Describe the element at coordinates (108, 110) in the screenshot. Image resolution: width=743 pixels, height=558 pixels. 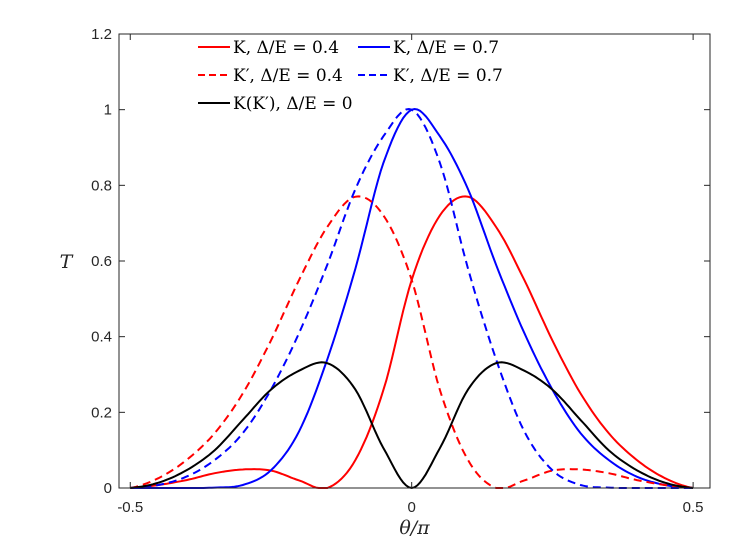
I see `y-tick-label: 1` at that location.